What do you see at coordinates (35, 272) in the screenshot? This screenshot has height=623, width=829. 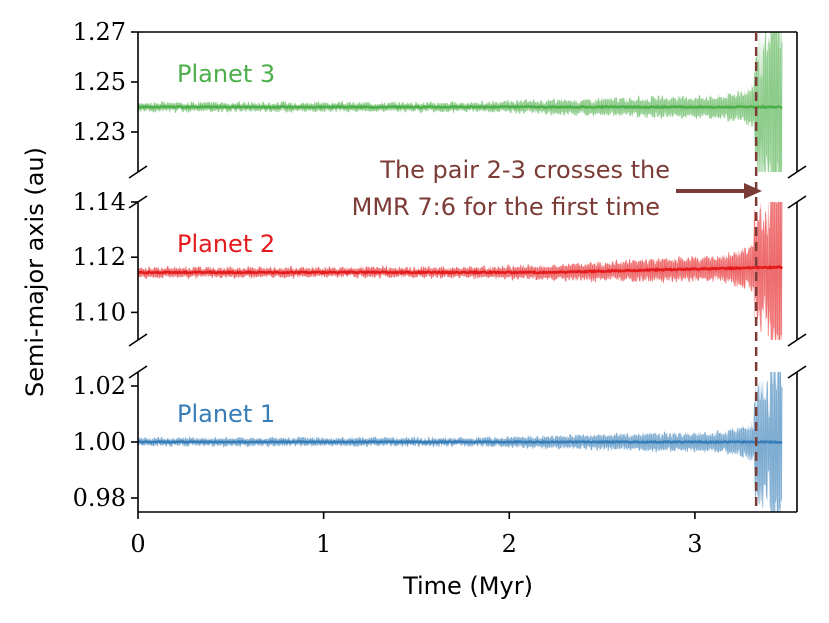 I see `y-axis-label: Semi-major axis (au)` at bounding box center [35, 272].